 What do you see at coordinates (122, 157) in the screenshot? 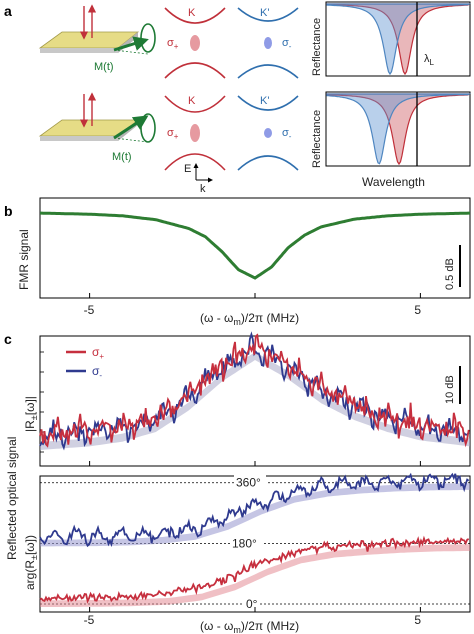
I see `magnetization-label-2: M(t)` at bounding box center [122, 157].